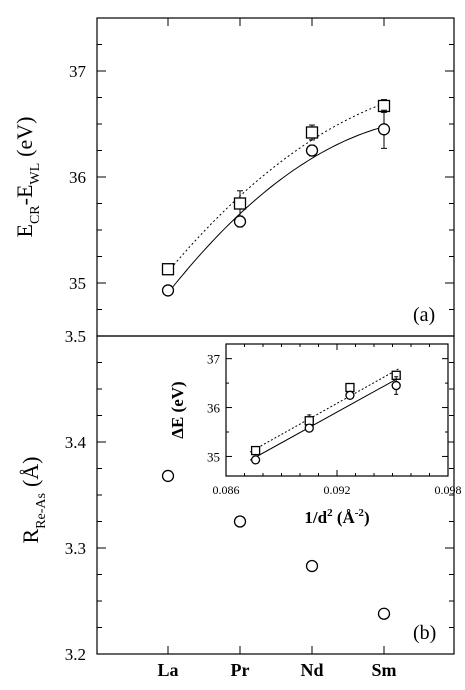 The height and width of the screenshot is (690, 465). Describe the element at coordinates (24, 230) in the screenshot. I see `panel-a-ylabel-main: E` at that location.